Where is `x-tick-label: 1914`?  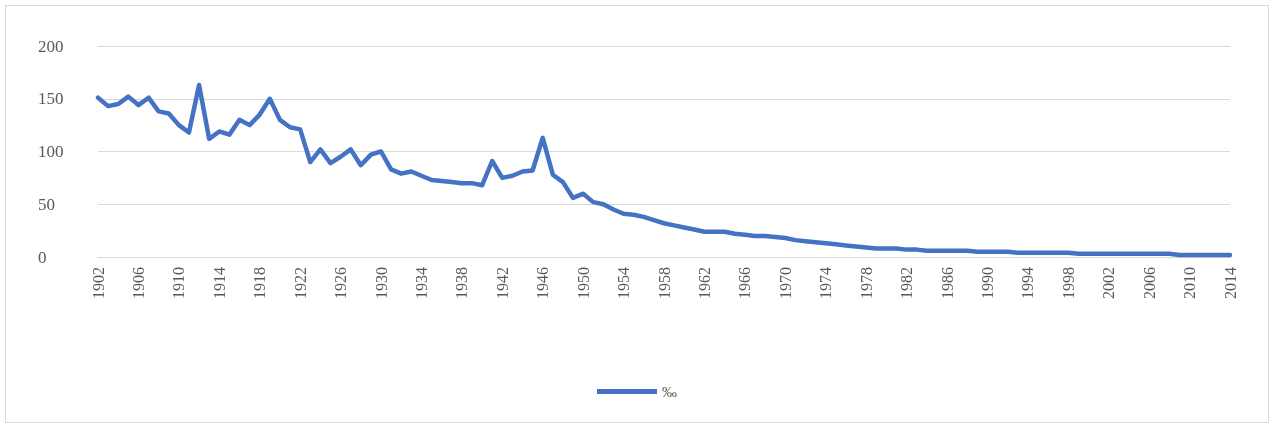
x-tick-label: 1914 is located at coordinates (219, 283).